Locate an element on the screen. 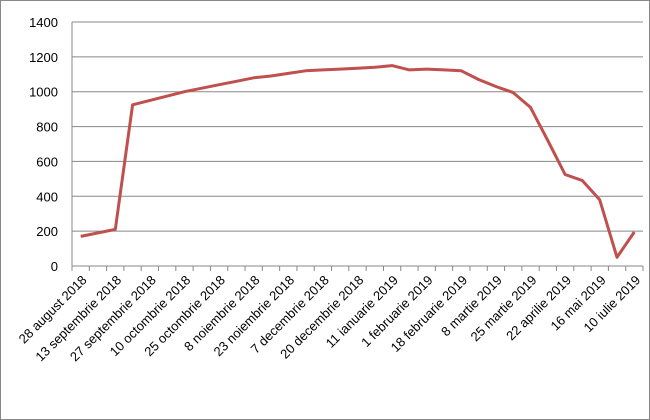 The image size is (650, 420). y-tick-label: 800 is located at coordinates (47, 127).